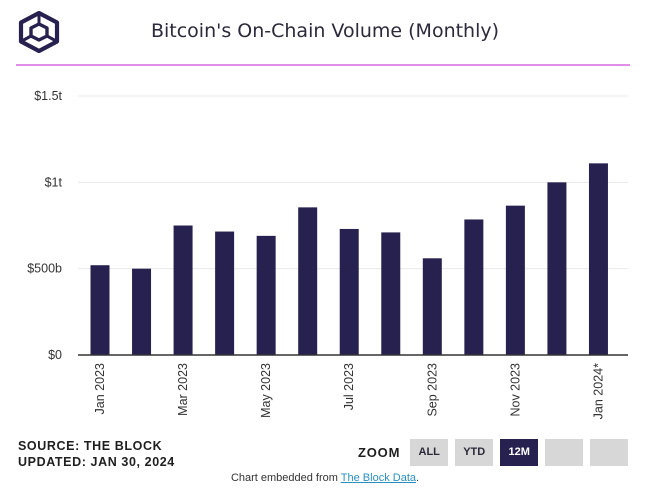 This screenshot has width=650, height=503. What do you see at coordinates (183, 389) in the screenshot?
I see `x-tick-label: Mar 2023` at bounding box center [183, 389].